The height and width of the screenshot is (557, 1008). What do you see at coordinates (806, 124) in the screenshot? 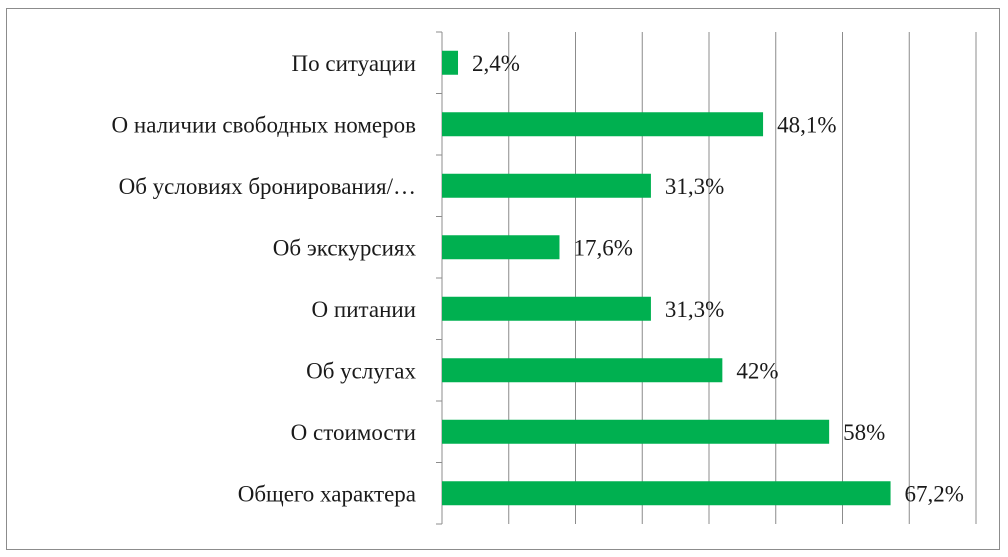
I see `data-label: 48,1%` at bounding box center [806, 124].